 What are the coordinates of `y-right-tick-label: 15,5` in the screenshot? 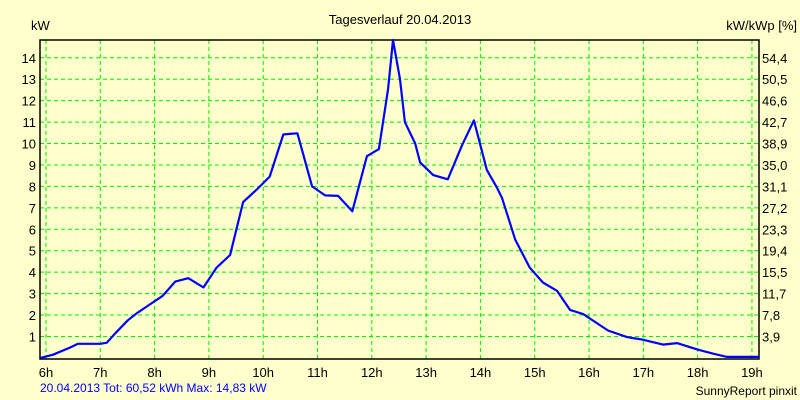 It's located at (774, 272).